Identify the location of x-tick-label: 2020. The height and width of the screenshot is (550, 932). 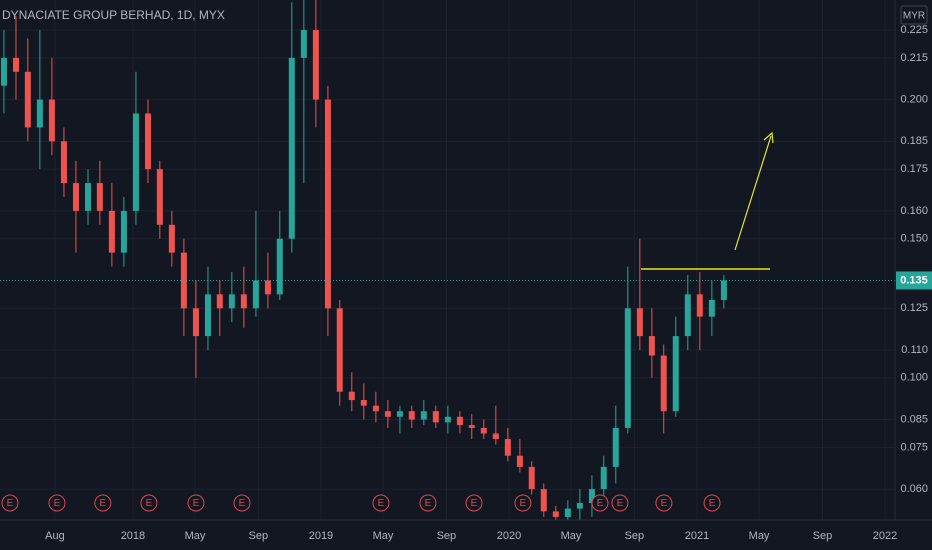
(509, 536).